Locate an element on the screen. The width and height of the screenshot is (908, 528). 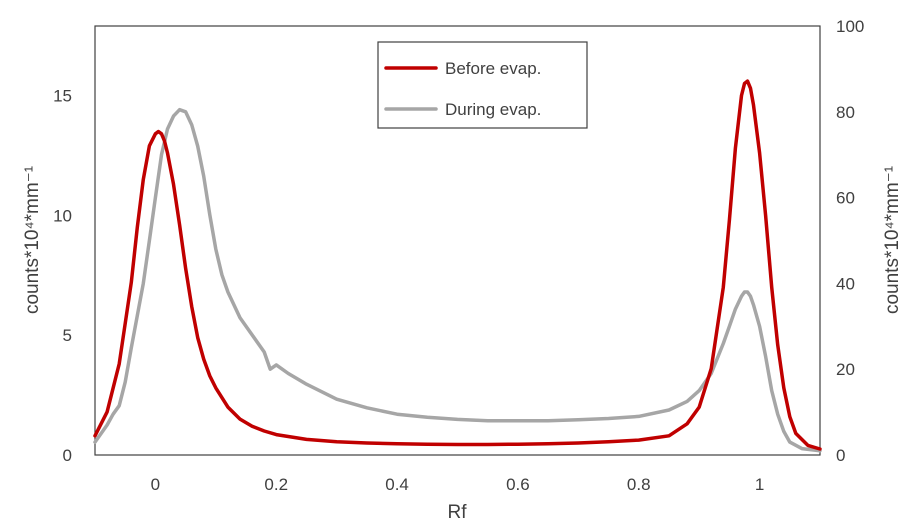
x-tick-label-1: 0.2 is located at coordinates (276, 484).